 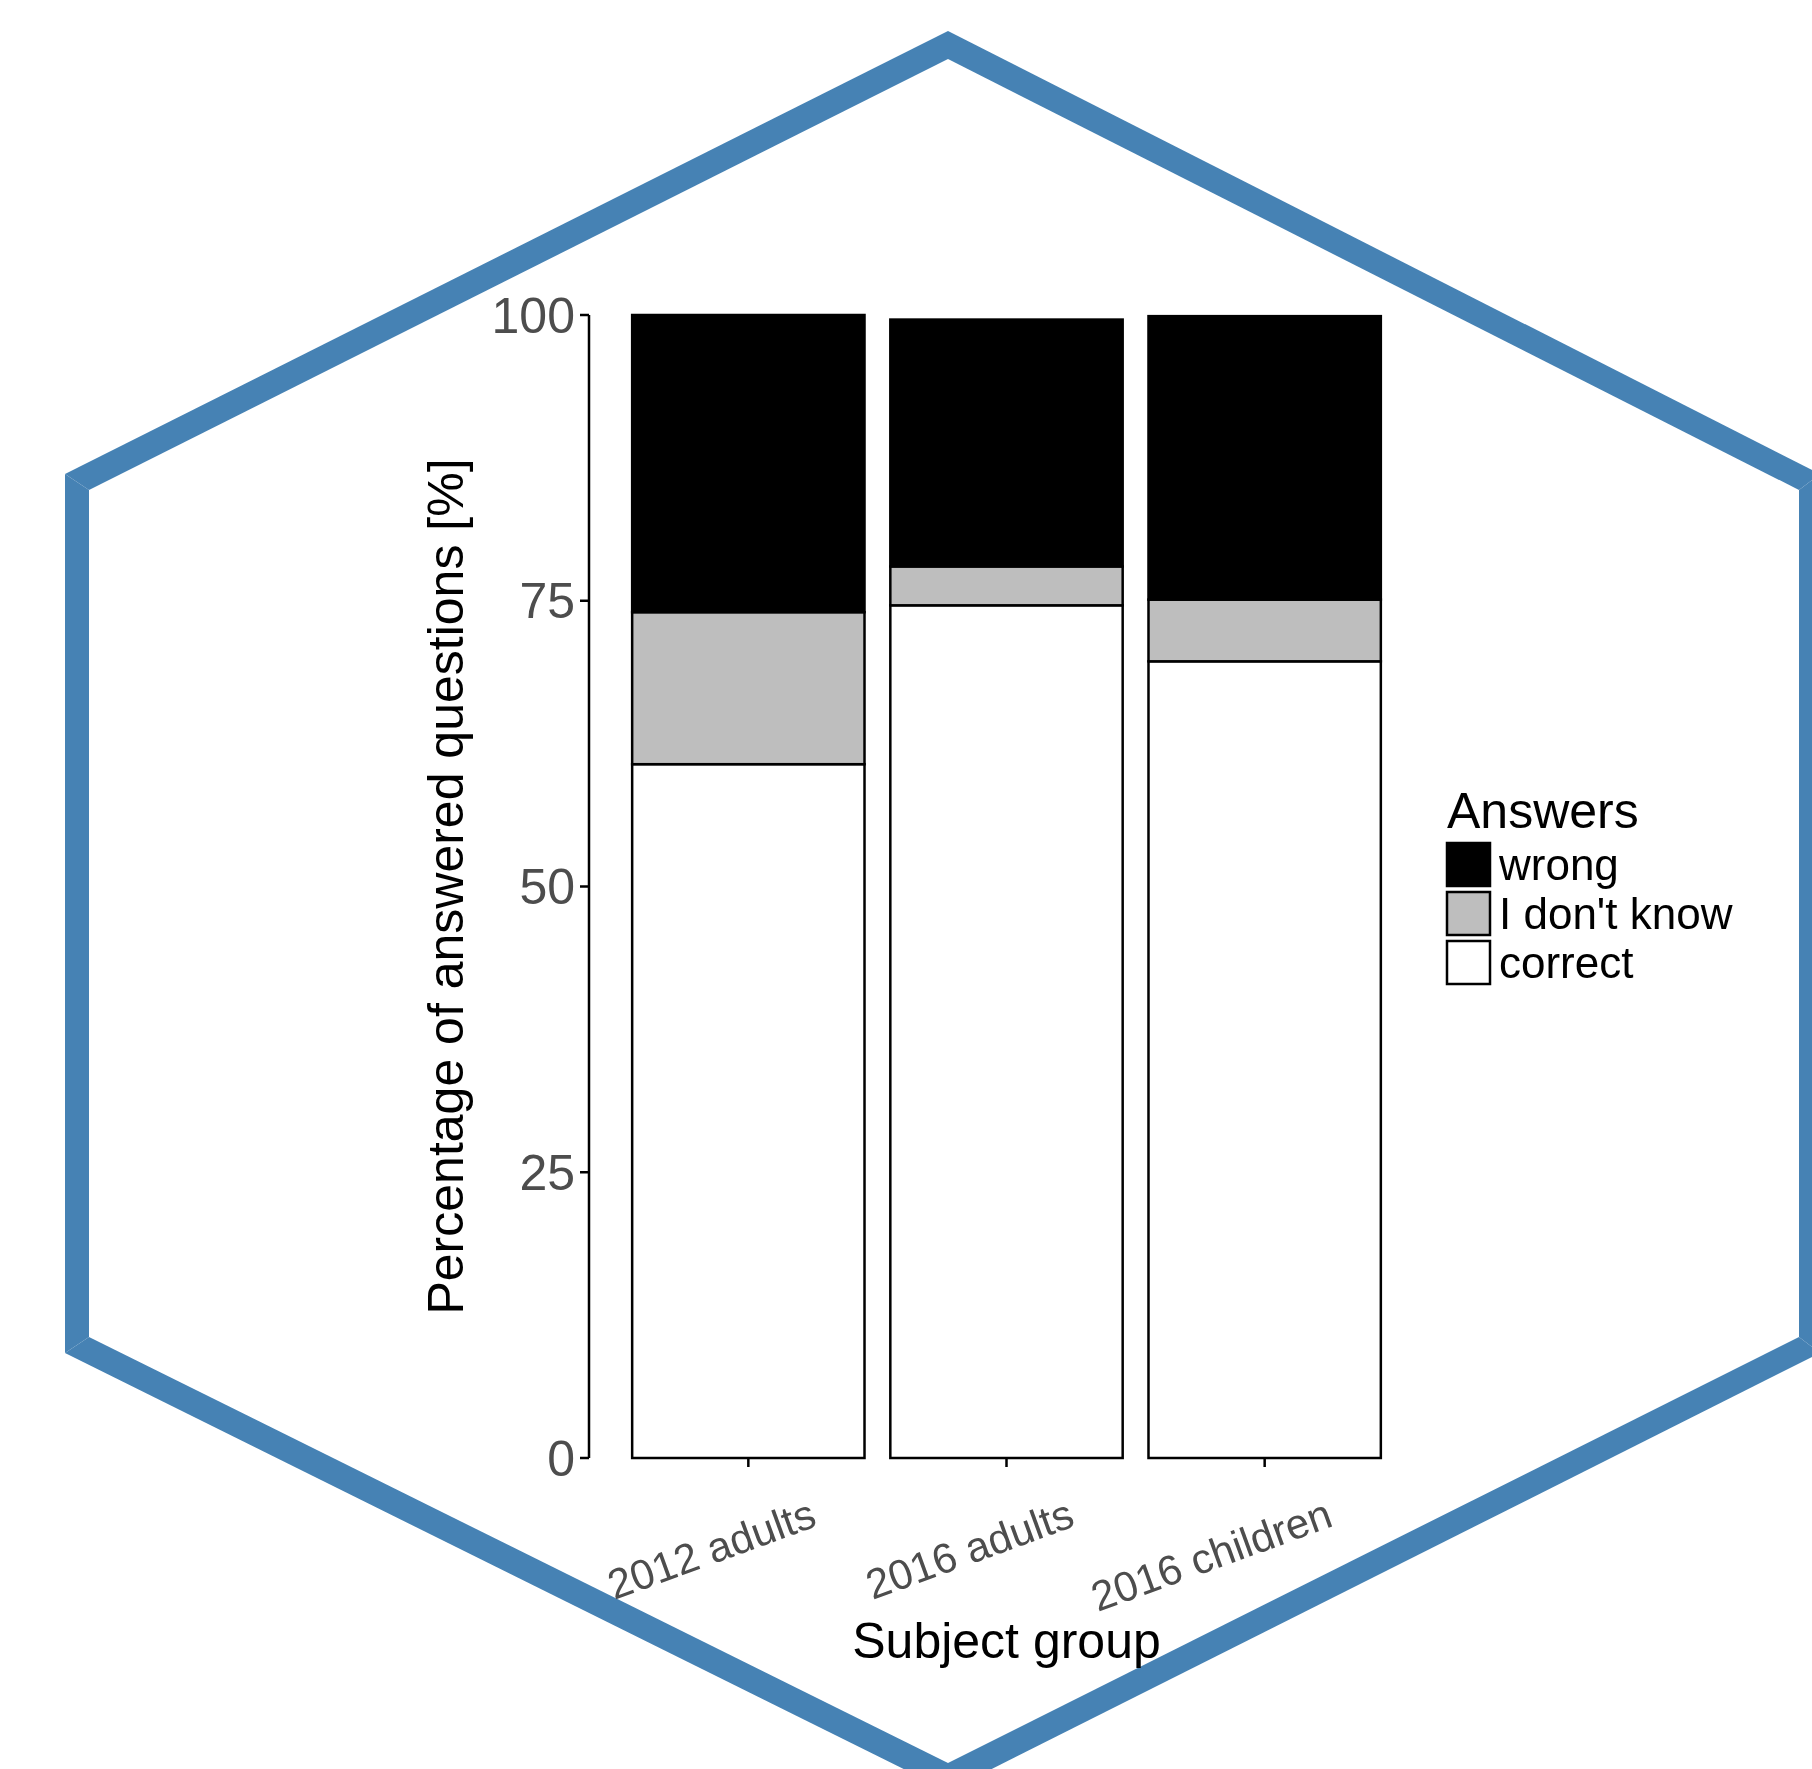 What do you see at coordinates (547, 1172) in the screenshot?
I see `y-tick-label: 25` at bounding box center [547, 1172].